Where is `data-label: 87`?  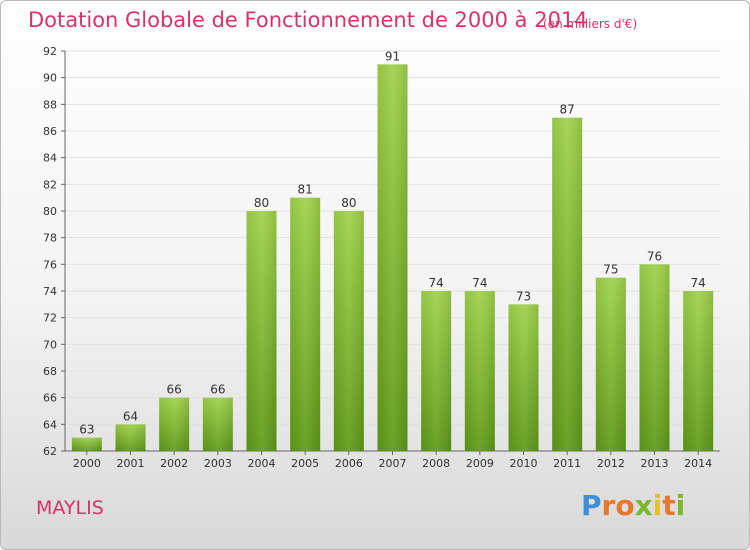 data-label: 87 is located at coordinates (567, 110).